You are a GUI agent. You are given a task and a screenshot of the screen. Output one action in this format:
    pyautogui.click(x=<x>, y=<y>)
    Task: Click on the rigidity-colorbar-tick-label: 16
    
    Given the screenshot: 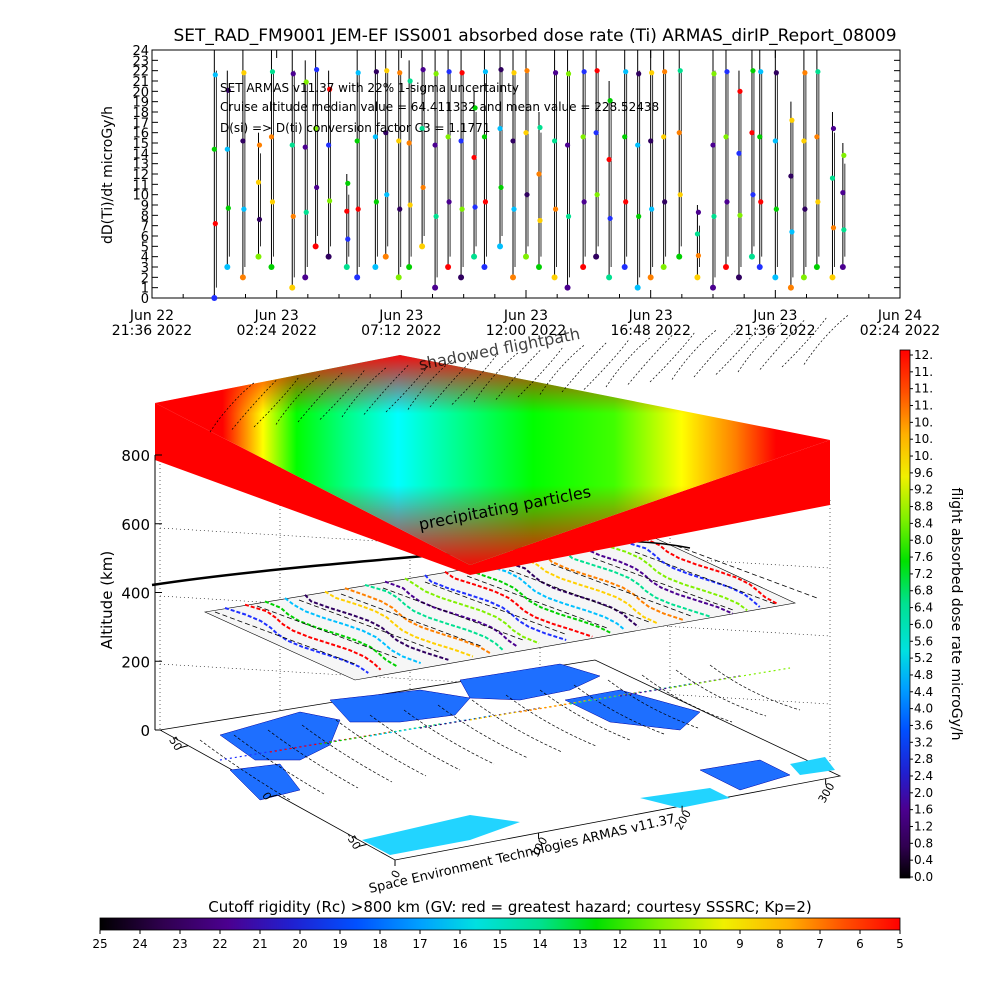 What is the action you would take?
    pyautogui.click(x=459, y=944)
    